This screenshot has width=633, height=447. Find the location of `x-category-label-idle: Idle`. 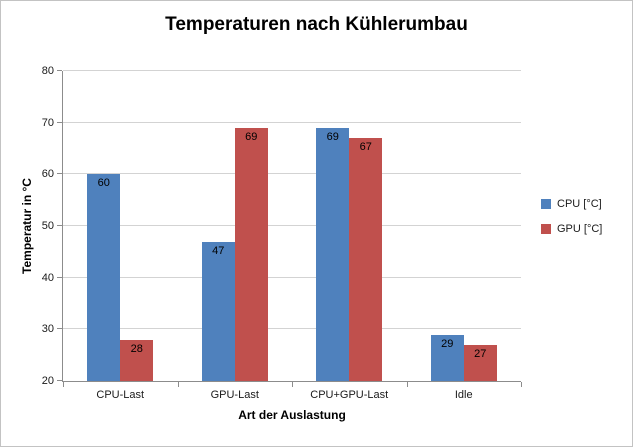

x-category-label-idle: Idle is located at coordinates (463, 395).